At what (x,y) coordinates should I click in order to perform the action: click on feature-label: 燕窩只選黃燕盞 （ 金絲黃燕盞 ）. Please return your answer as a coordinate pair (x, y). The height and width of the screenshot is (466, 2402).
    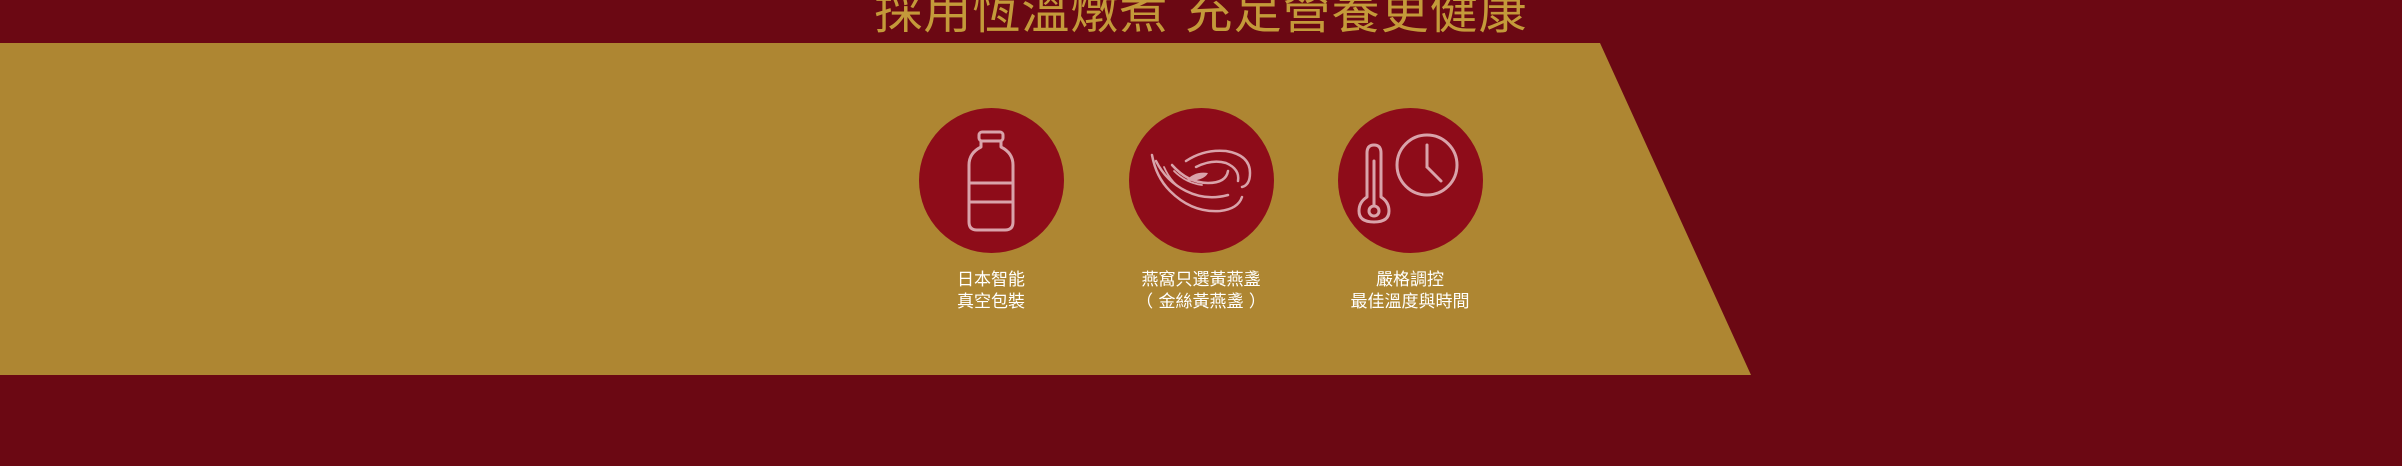
    Looking at the image, I should click on (1201, 291).